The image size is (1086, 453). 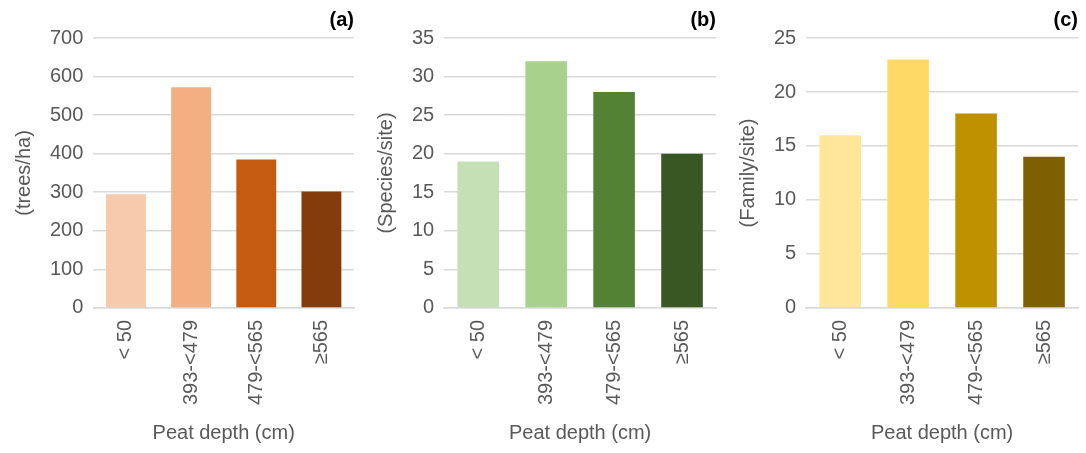 What do you see at coordinates (22, 173) in the screenshot?
I see `y-axis-title: (trees/ha)` at bounding box center [22, 173].